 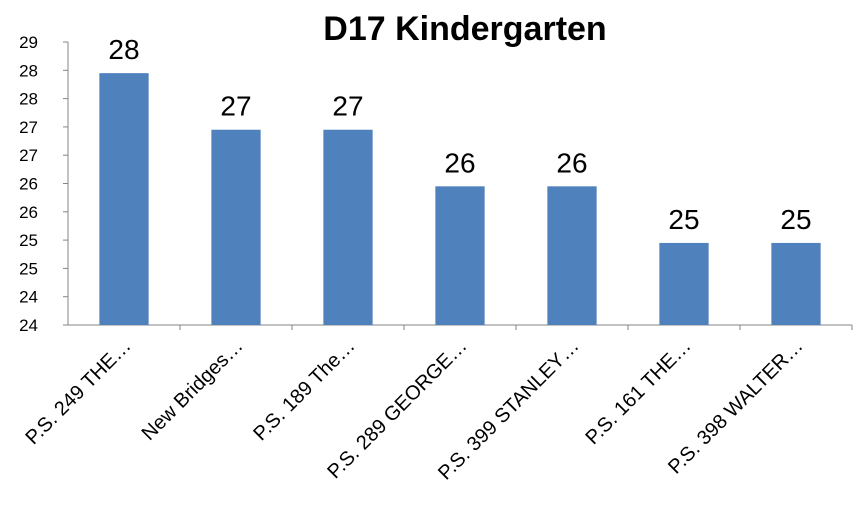 I want to click on y-tick-label: 29, so click(x=28, y=42).